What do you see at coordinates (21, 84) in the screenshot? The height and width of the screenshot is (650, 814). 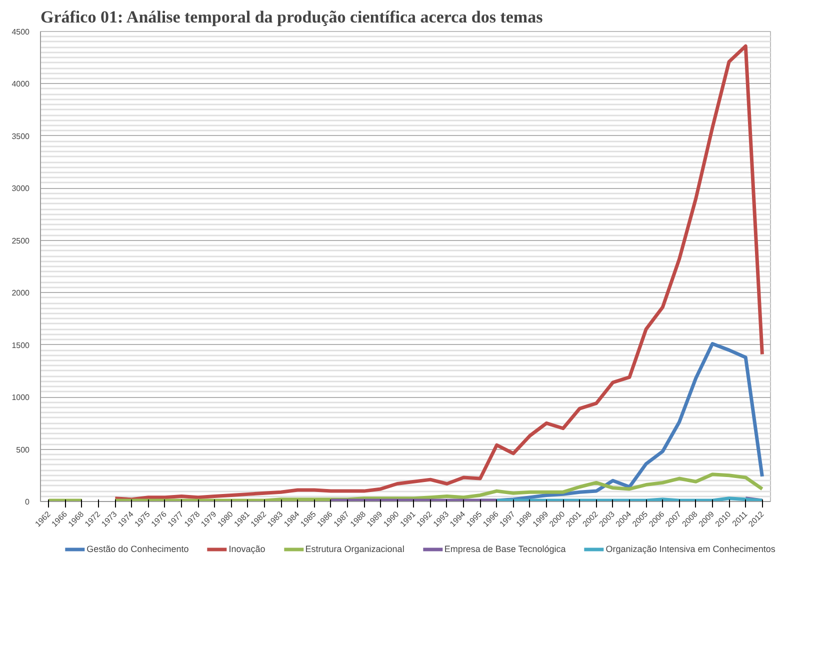 I see `y-tick-label: 4000` at bounding box center [21, 84].